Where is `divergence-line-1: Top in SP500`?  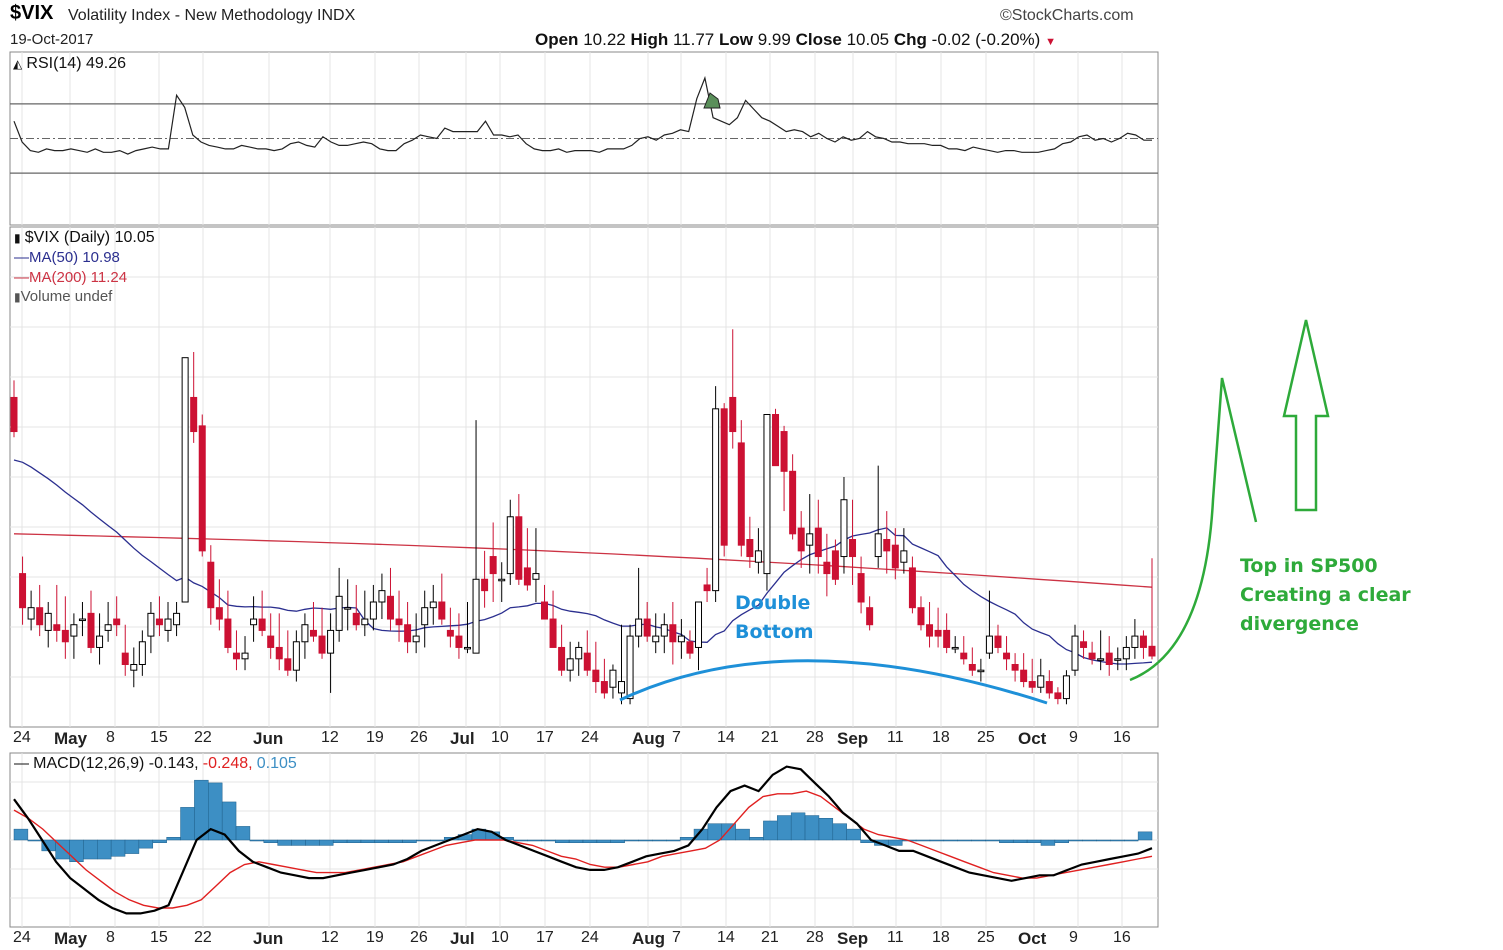
divergence-line-1: Top in SP500 is located at coordinates (1309, 566).